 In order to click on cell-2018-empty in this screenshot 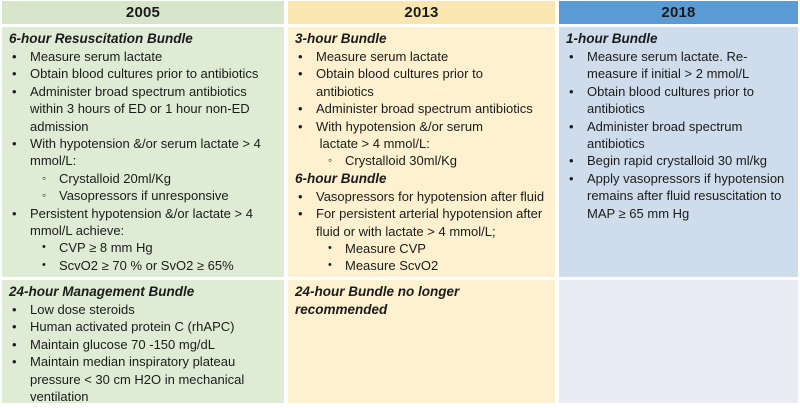, I will do `click(678, 341)`.